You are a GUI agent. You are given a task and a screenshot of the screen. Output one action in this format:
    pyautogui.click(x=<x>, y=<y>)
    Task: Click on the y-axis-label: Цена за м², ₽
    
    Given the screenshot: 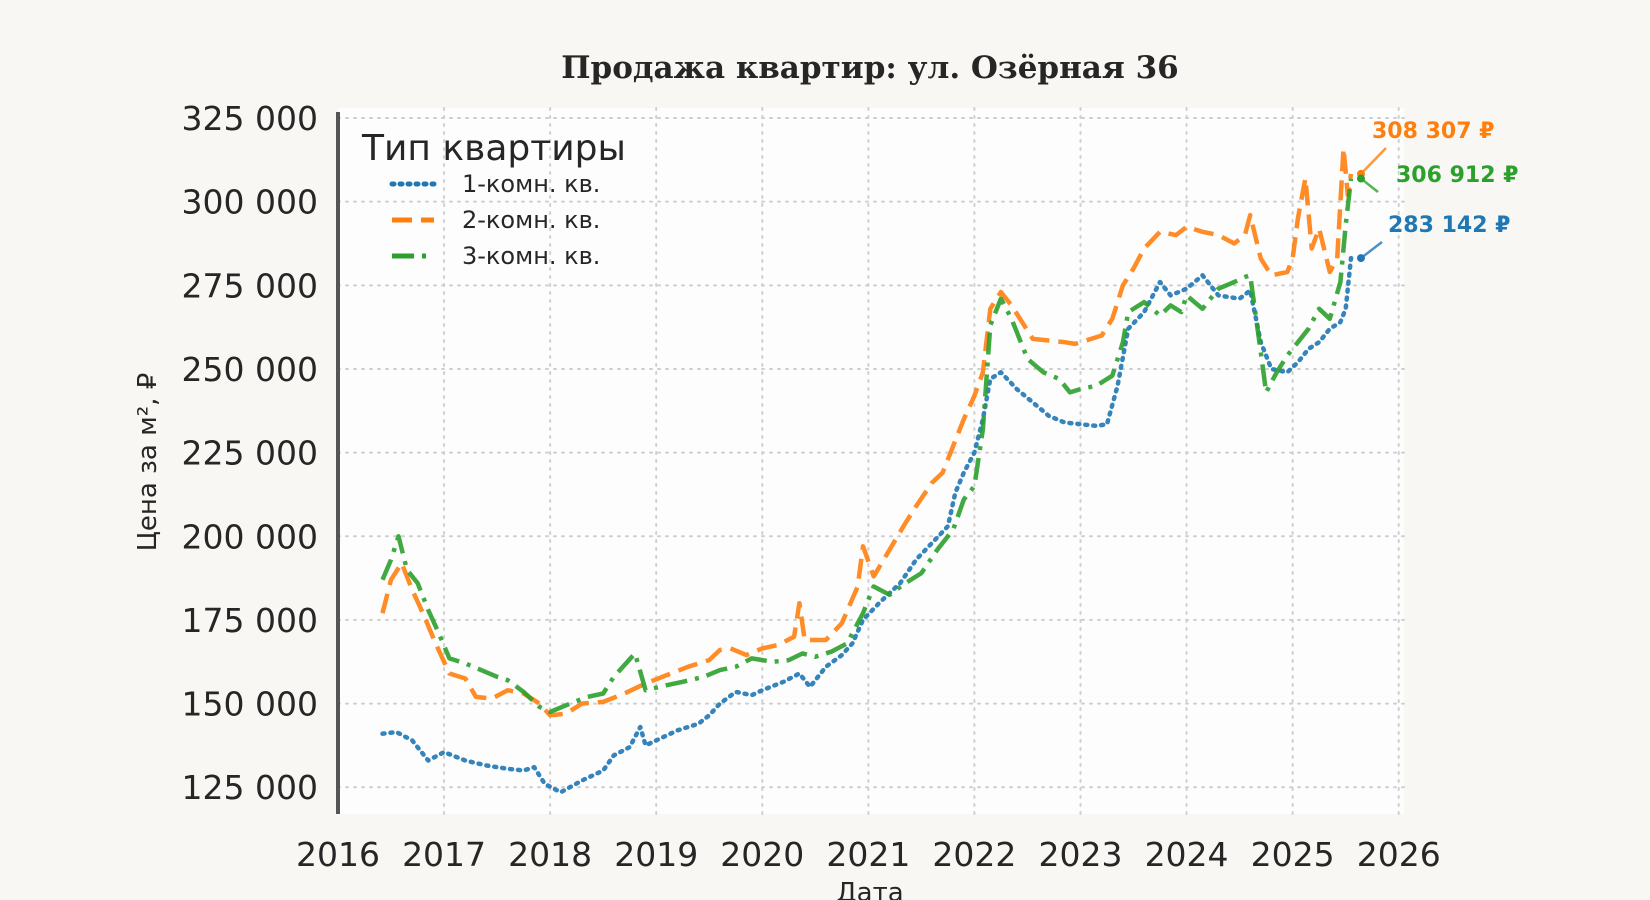 What is the action you would take?
    pyautogui.click(x=148, y=462)
    